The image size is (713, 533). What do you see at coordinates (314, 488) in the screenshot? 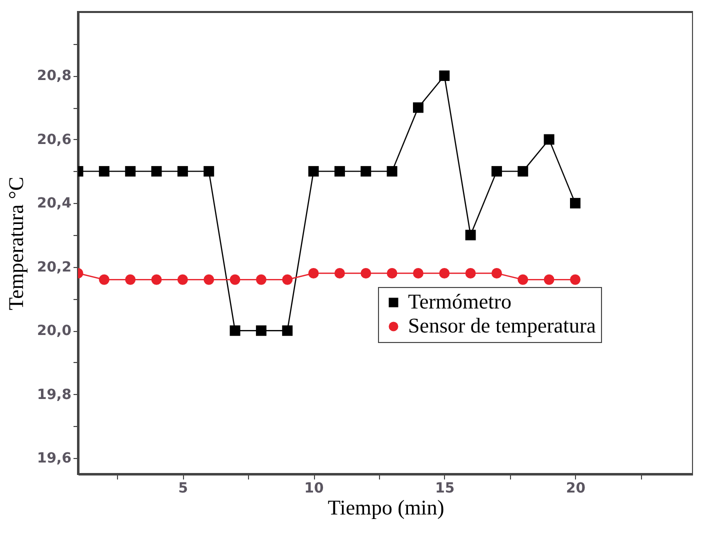
I see `x-tick-label: 10` at bounding box center [314, 488].